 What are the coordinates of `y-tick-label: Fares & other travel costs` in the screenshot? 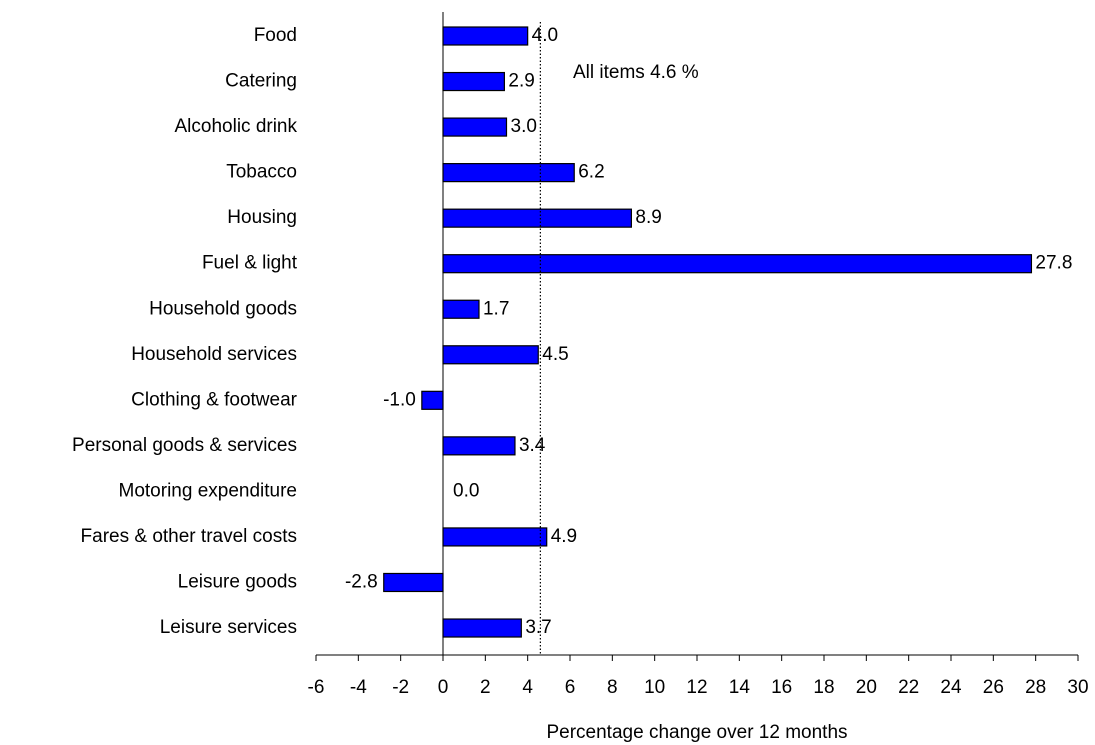 It's located at (189, 536).